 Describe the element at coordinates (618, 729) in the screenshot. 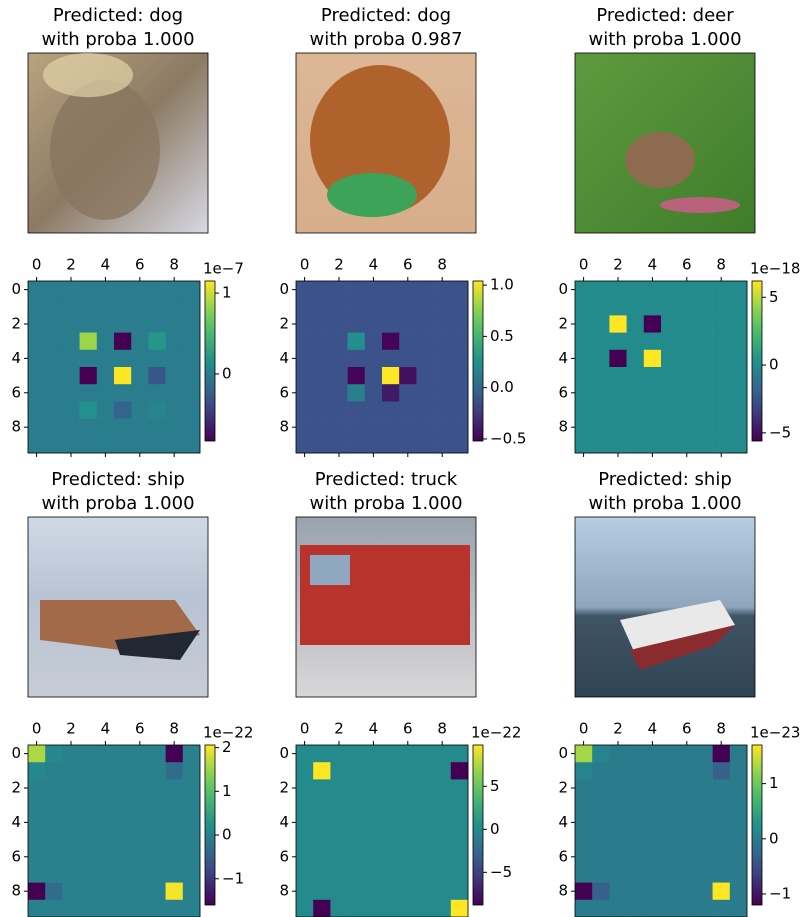

I see `x-tick-label: 2` at that location.